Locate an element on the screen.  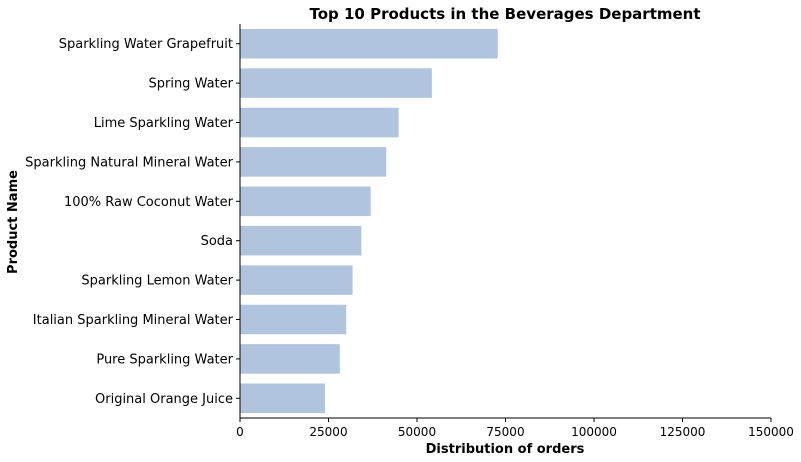
x-tick-label: 125000 is located at coordinates (683, 432).